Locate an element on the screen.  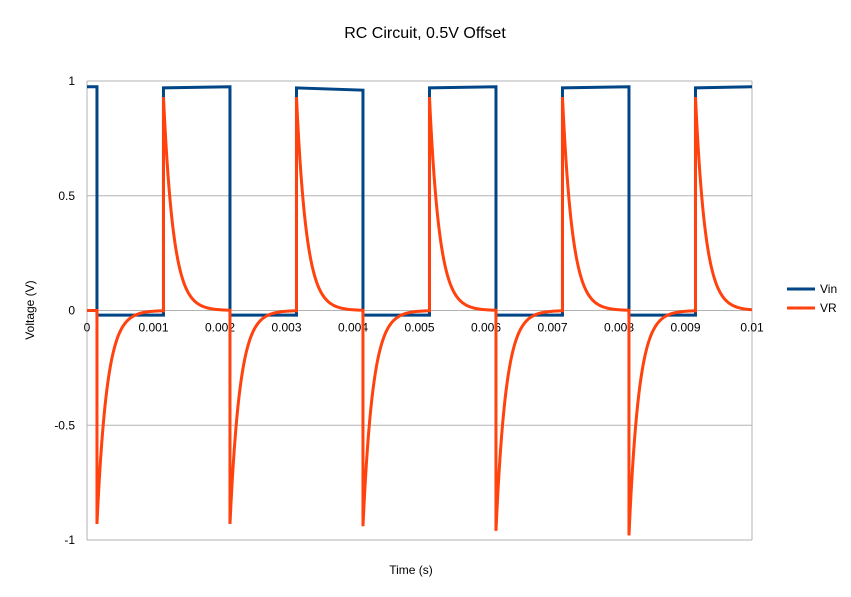
y-axis-label: Voltage (V) is located at coordinates (30, 309).